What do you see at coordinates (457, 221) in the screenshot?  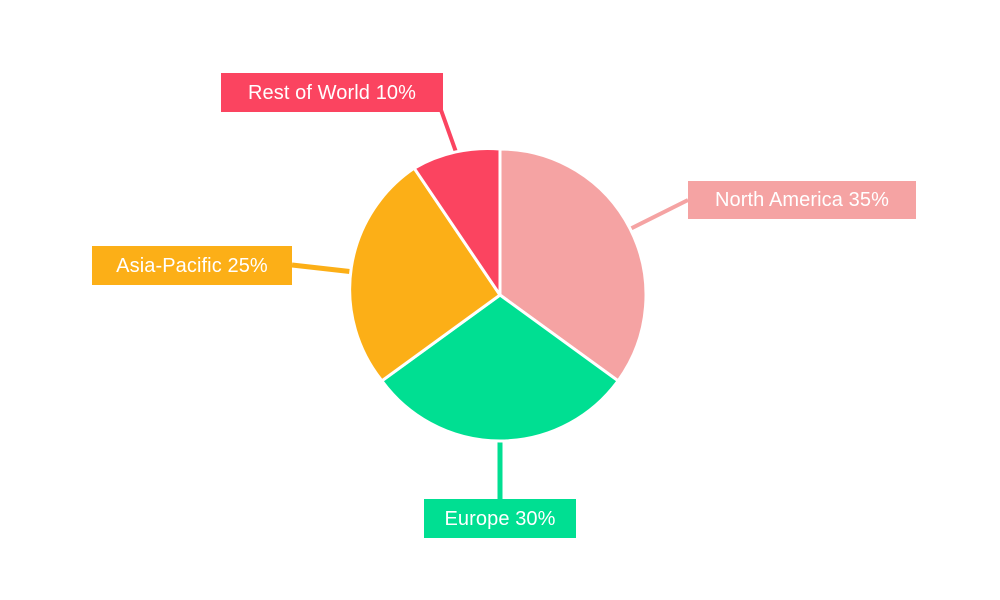 I see `pie-slice-rest-of-world` at bounding box center [457, 221].